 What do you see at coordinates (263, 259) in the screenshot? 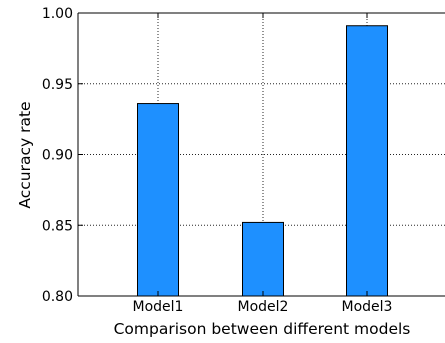
I see `bar-Model2` at bounding box center [263, 259].